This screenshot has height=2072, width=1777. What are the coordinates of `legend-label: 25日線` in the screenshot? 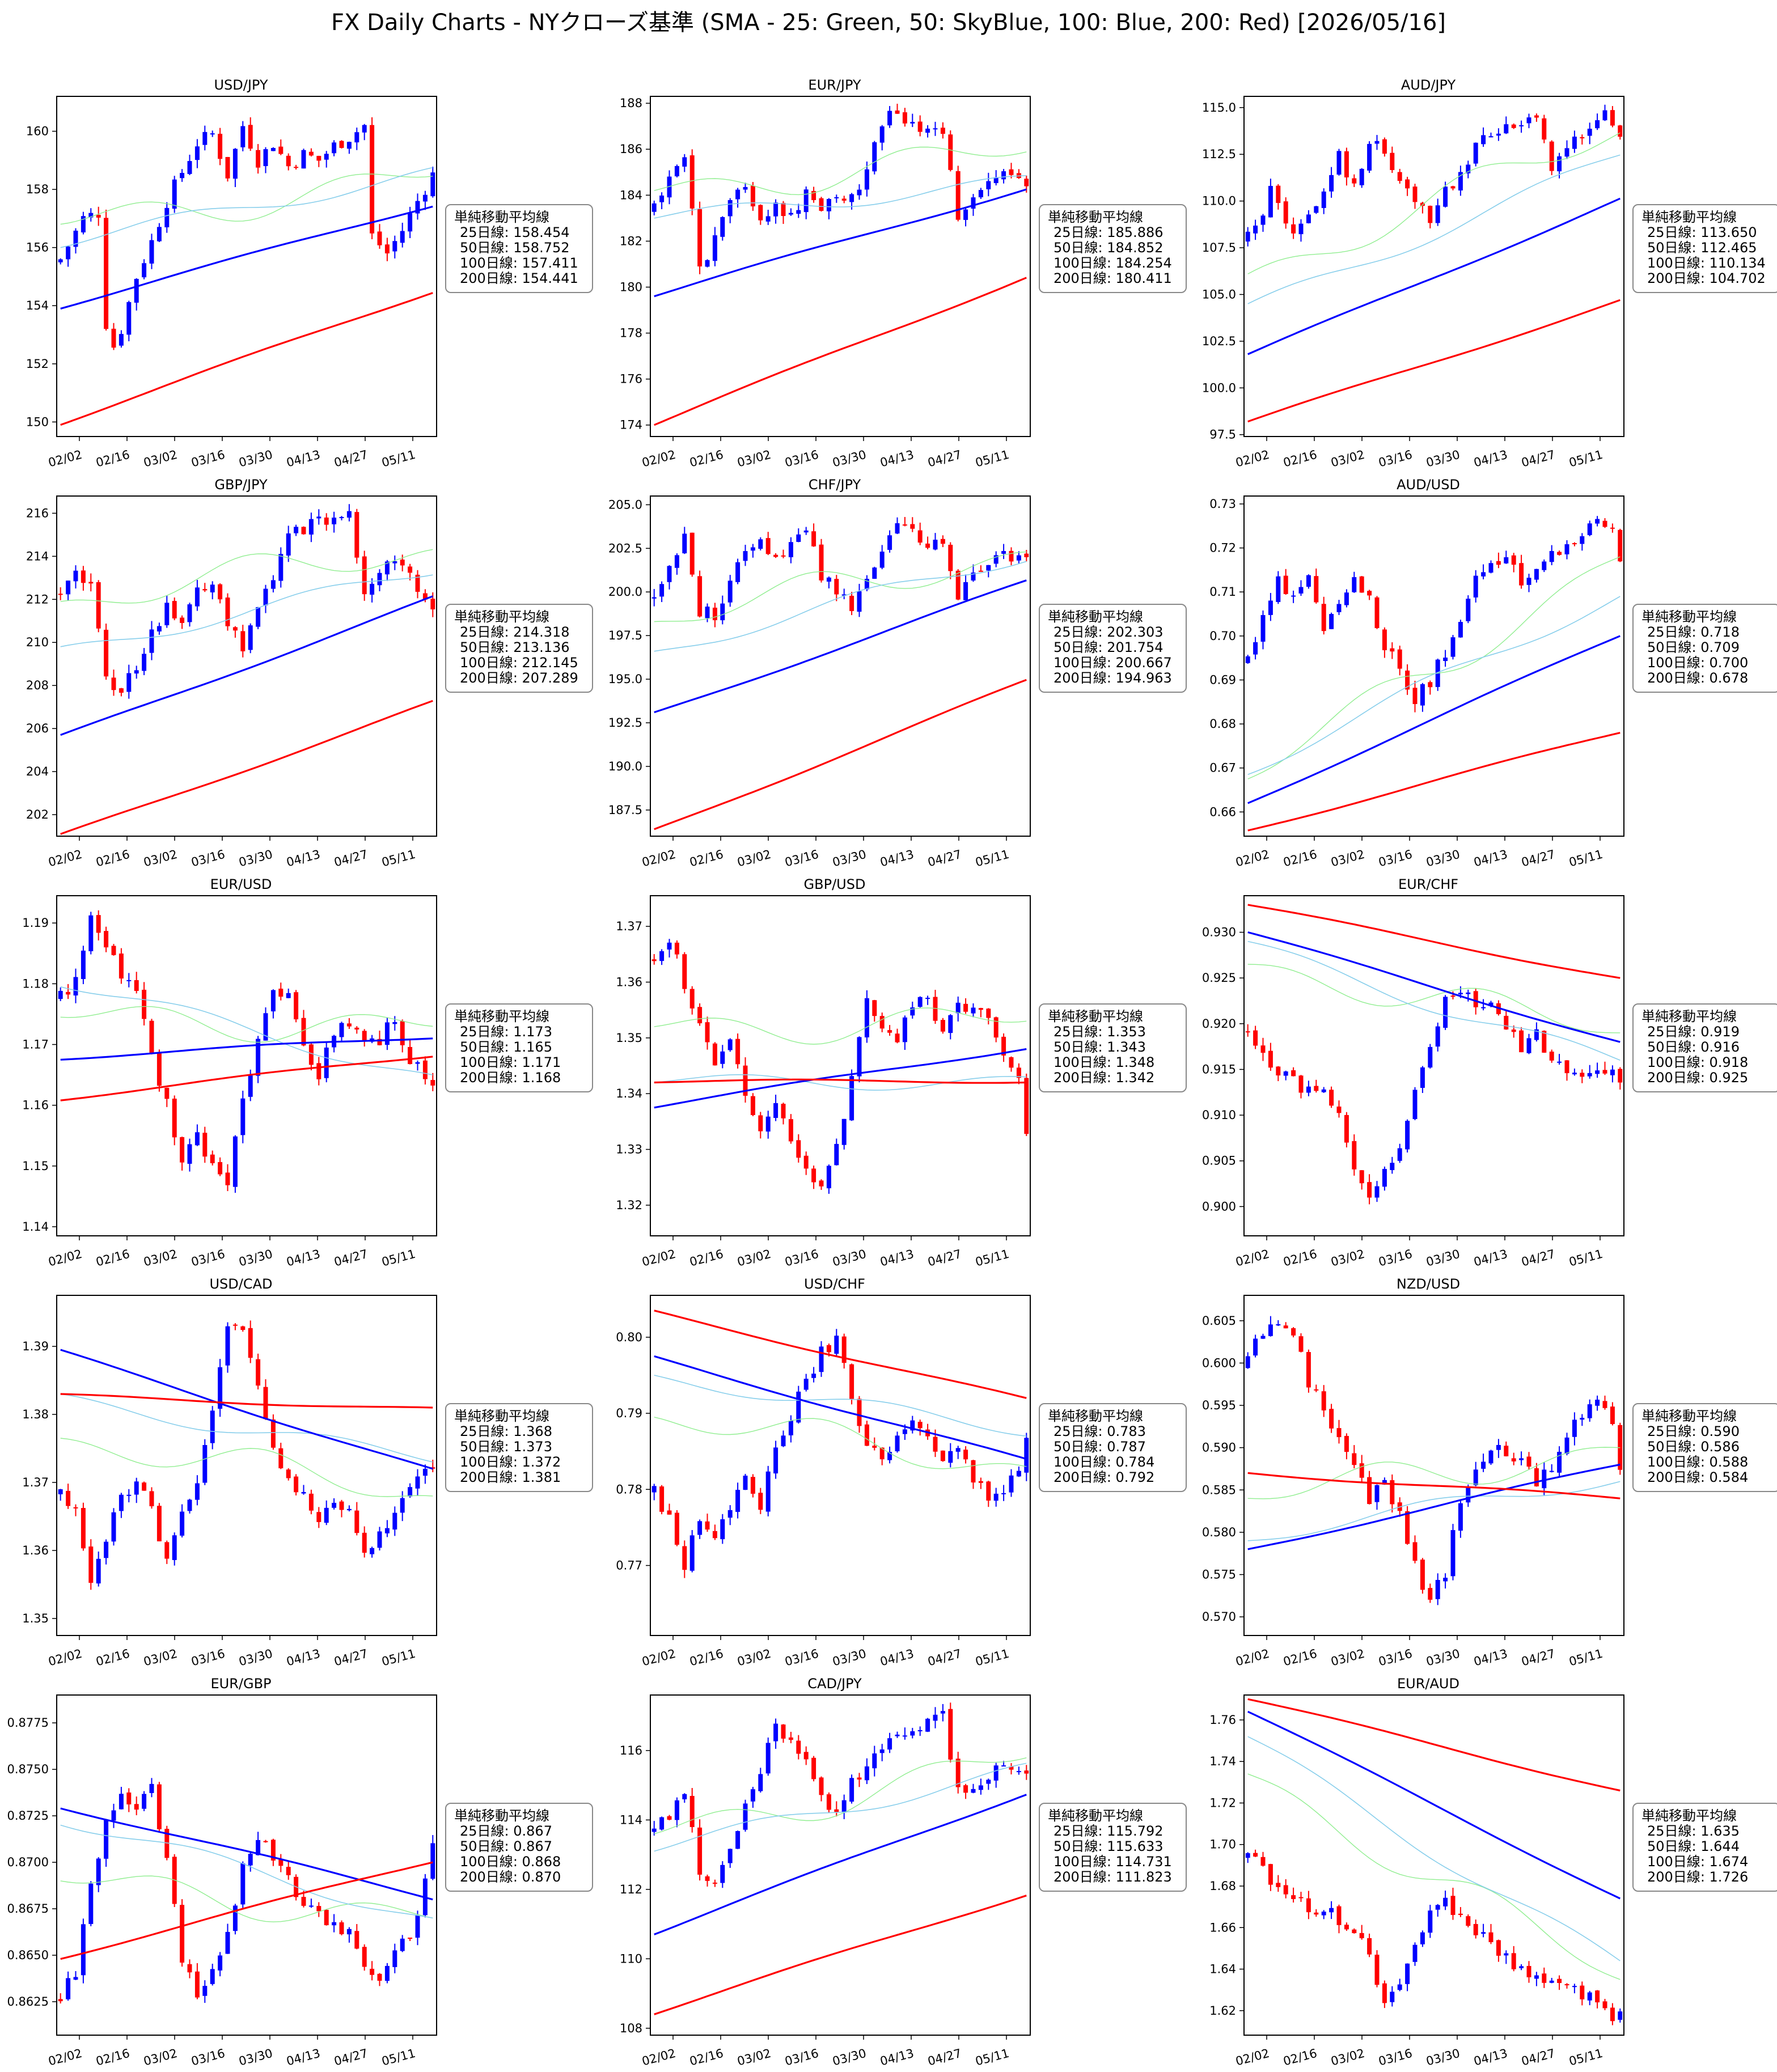 It's located at (483, 1032).